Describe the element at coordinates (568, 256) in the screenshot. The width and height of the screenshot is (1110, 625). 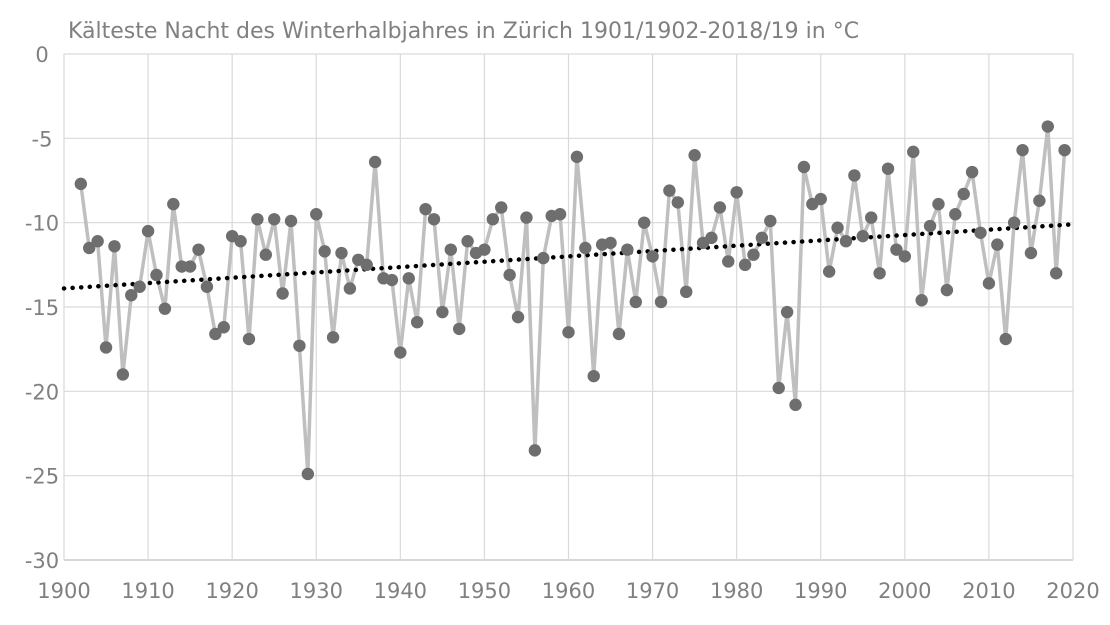
I see `trendline-line` at that location.